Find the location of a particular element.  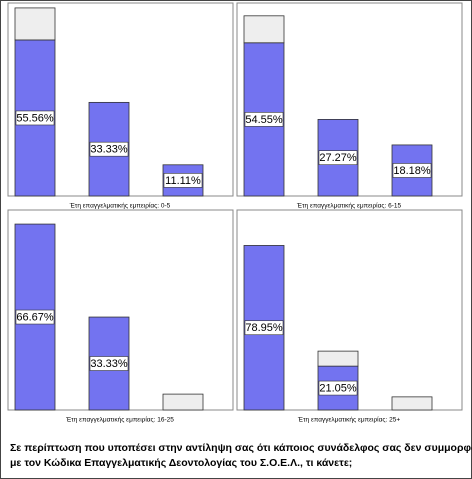

data-label: 78.95% is located at coordinates (264, 328).